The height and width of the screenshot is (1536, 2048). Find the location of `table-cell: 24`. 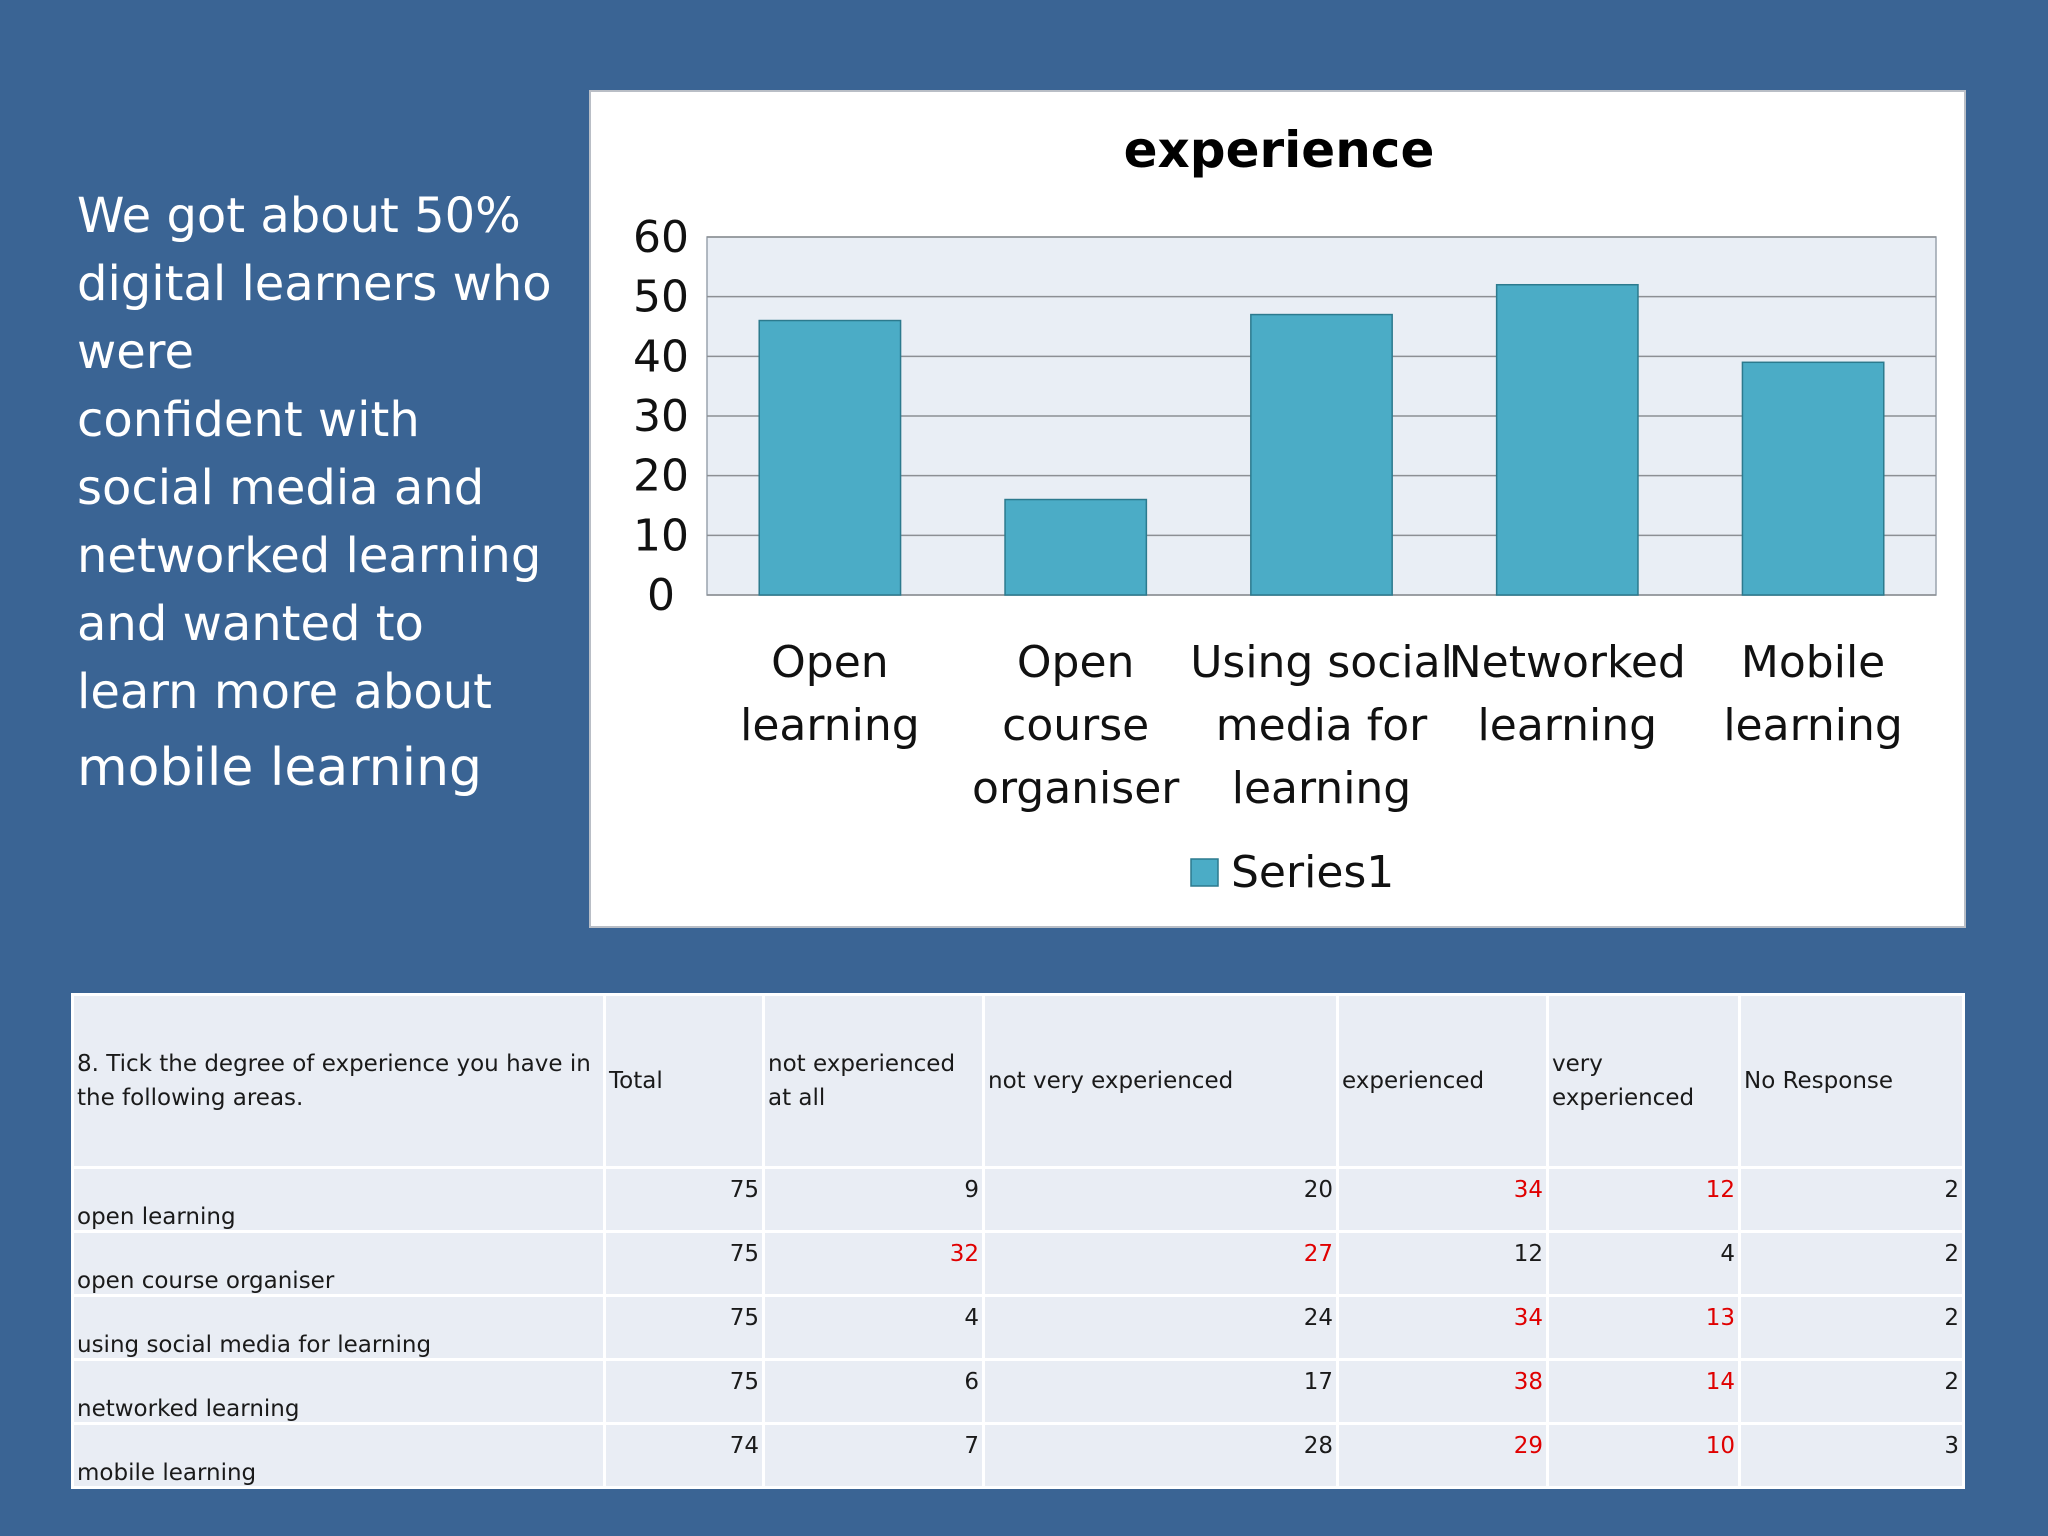

table-cell: 24 is located at coordinates (1160, 1327).